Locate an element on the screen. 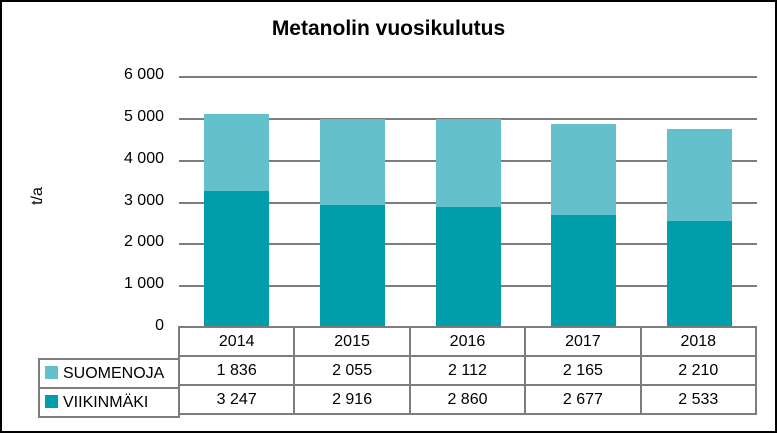 Image resolution: width=777 pixels, height=433 pixels. bar-segment-viikinmäki-2015 is located at coordinates (352, 266).